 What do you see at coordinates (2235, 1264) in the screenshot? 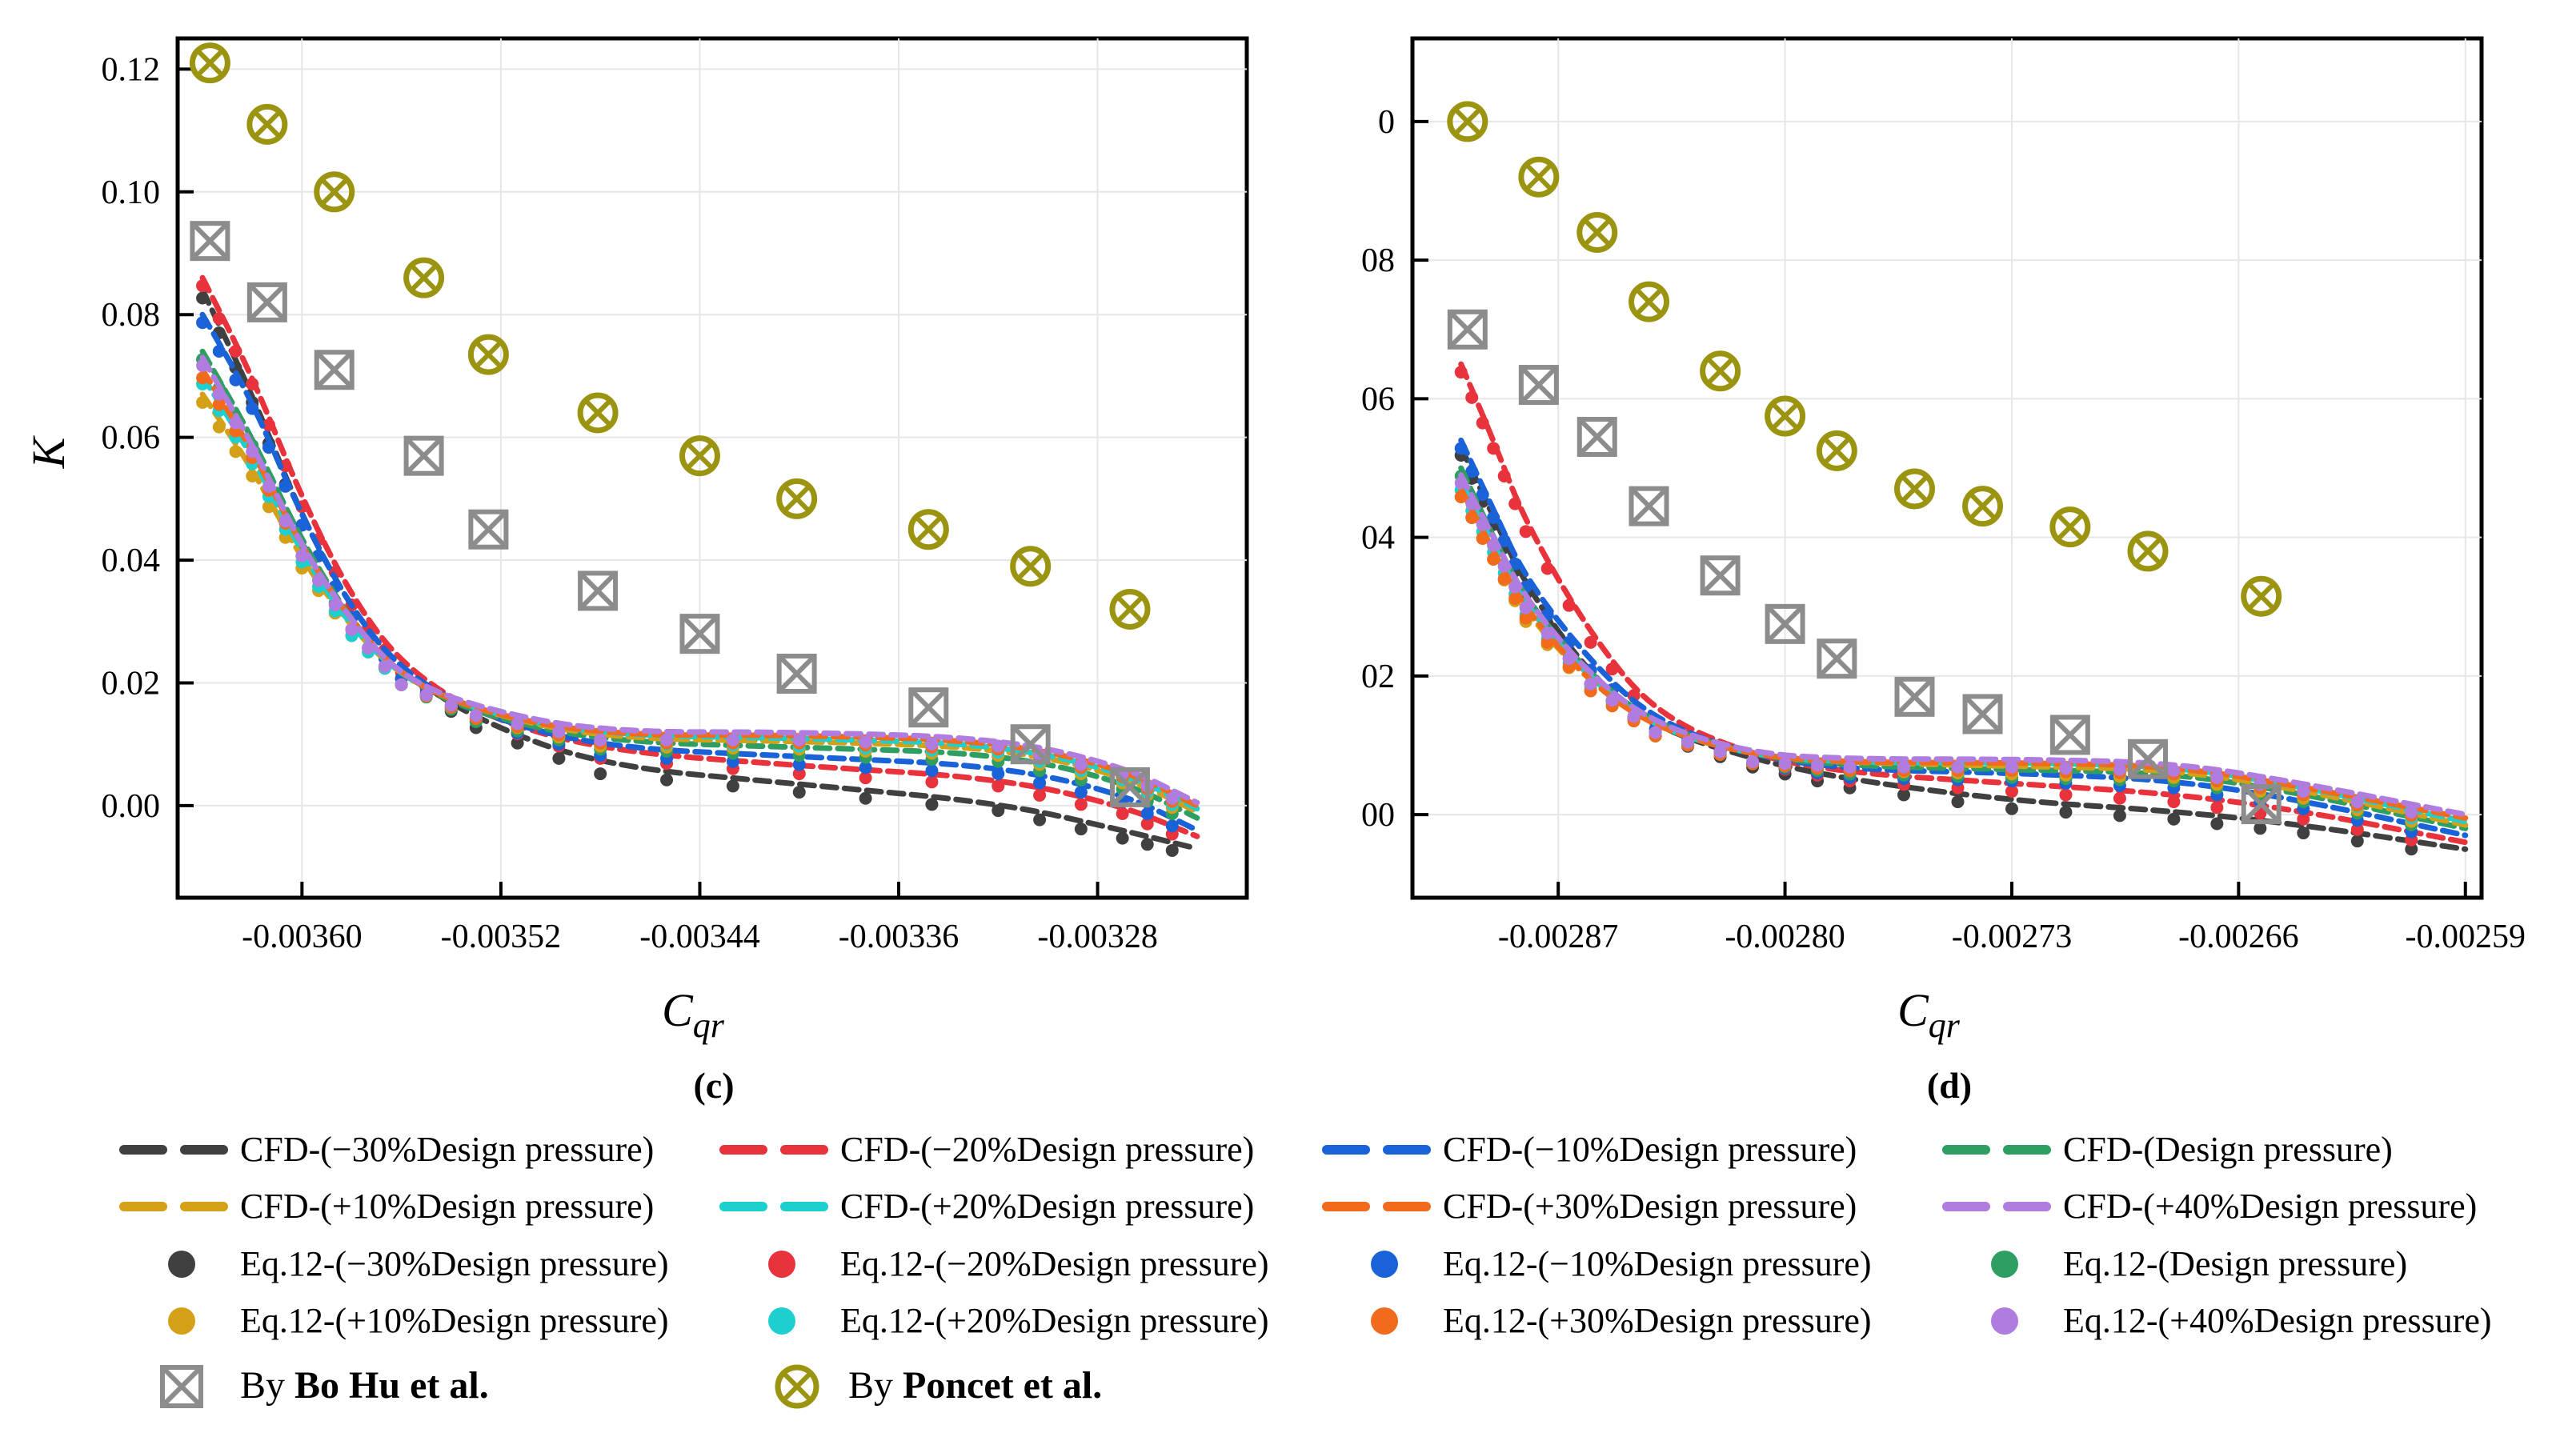
I see `legend-label-eq-d0: Eq.12-(Design pressure)` at bounding box center [2235, 1264].